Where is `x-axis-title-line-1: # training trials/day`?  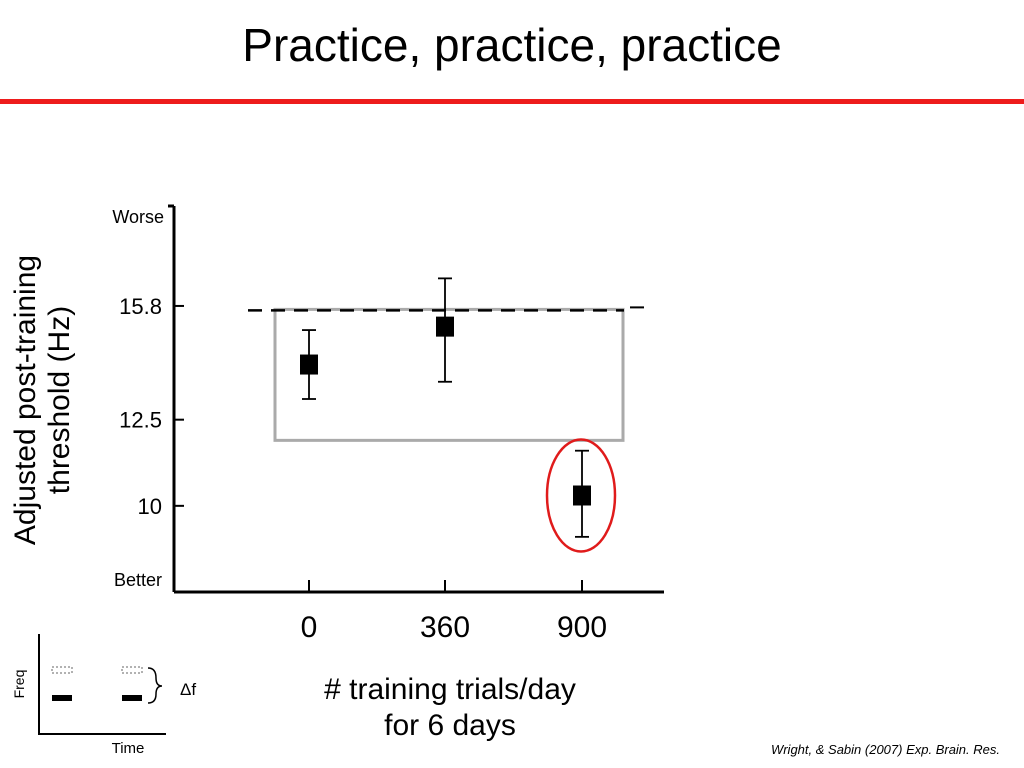 x-axis-title-line-1: # training trials/day is located at coordinates (450, 689).